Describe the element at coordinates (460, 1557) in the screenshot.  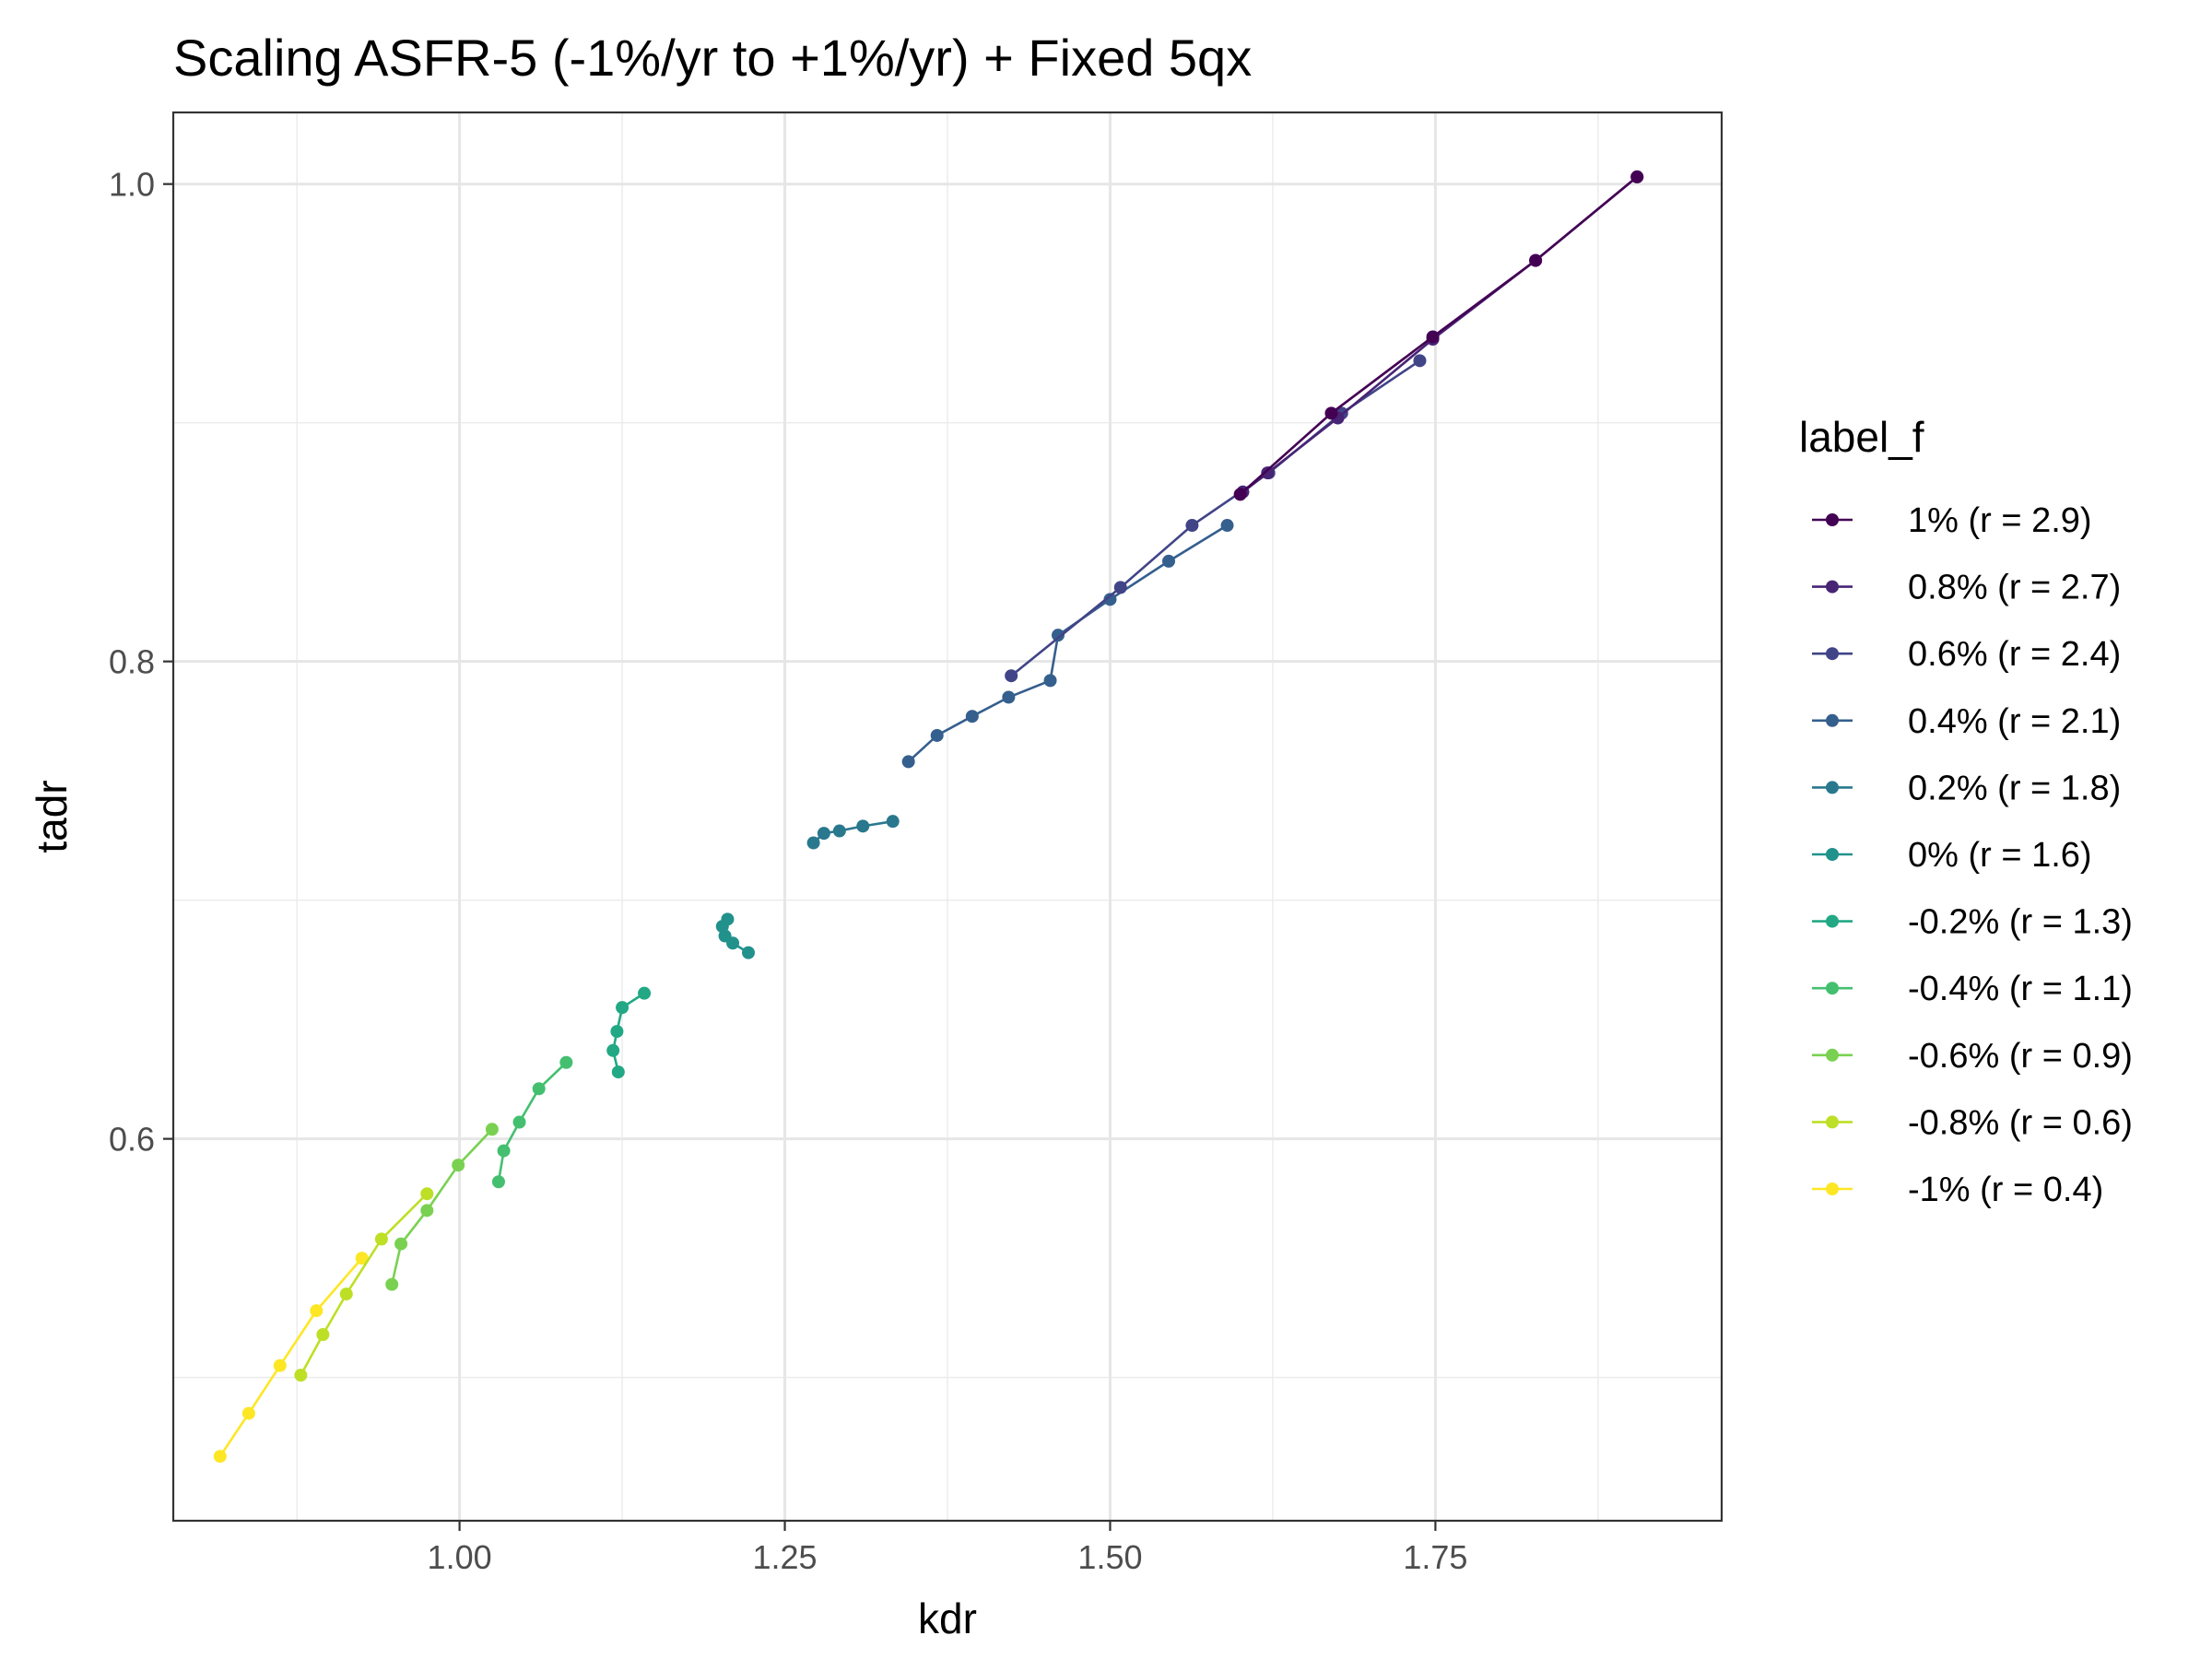
I see `x-tick-label: 1.00` at that location.